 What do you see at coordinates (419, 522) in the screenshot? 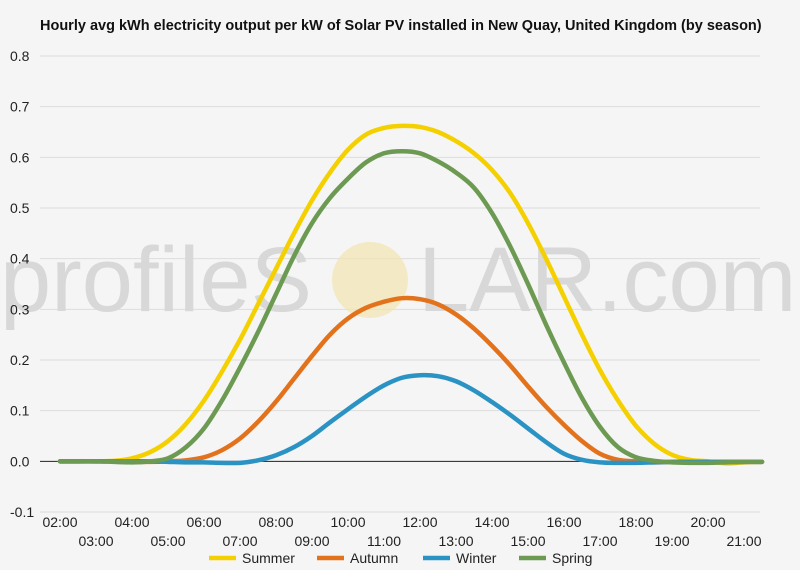
I see `x-tick-label: 12:00` at bounding box center [419, 522].